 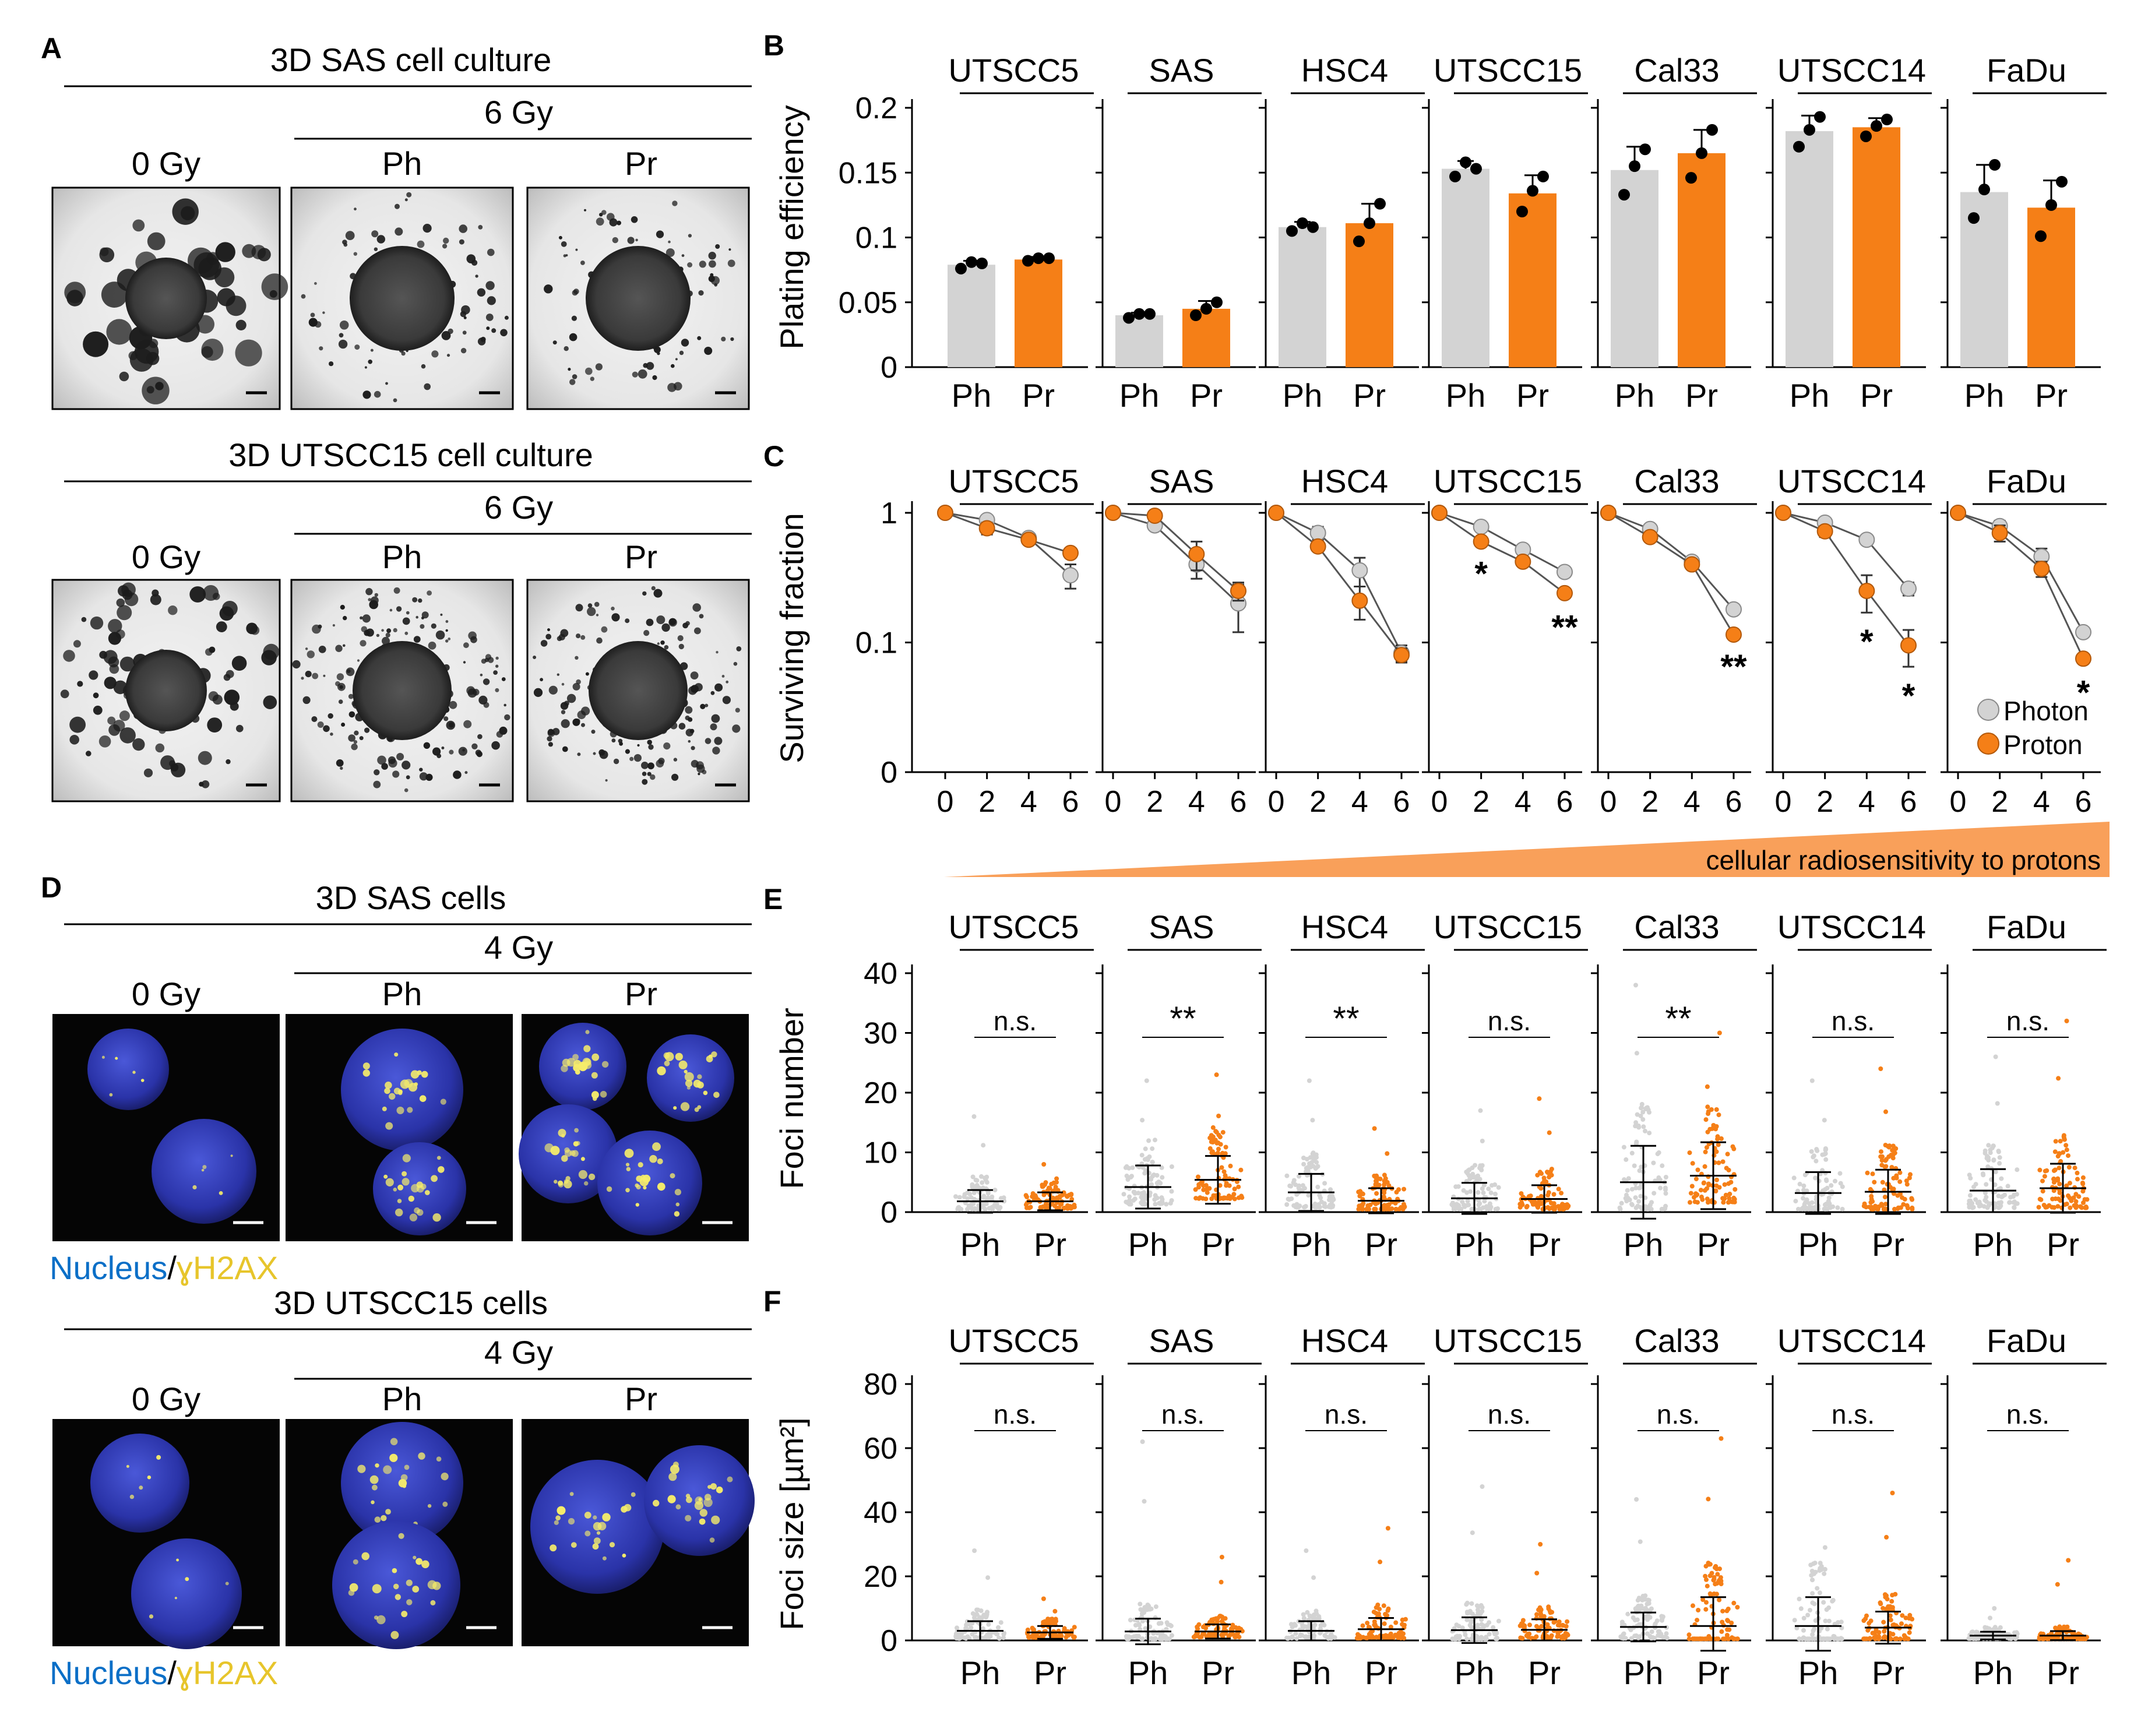 I want to click on significance-label: n.s., so click(x=1854, y=1021).